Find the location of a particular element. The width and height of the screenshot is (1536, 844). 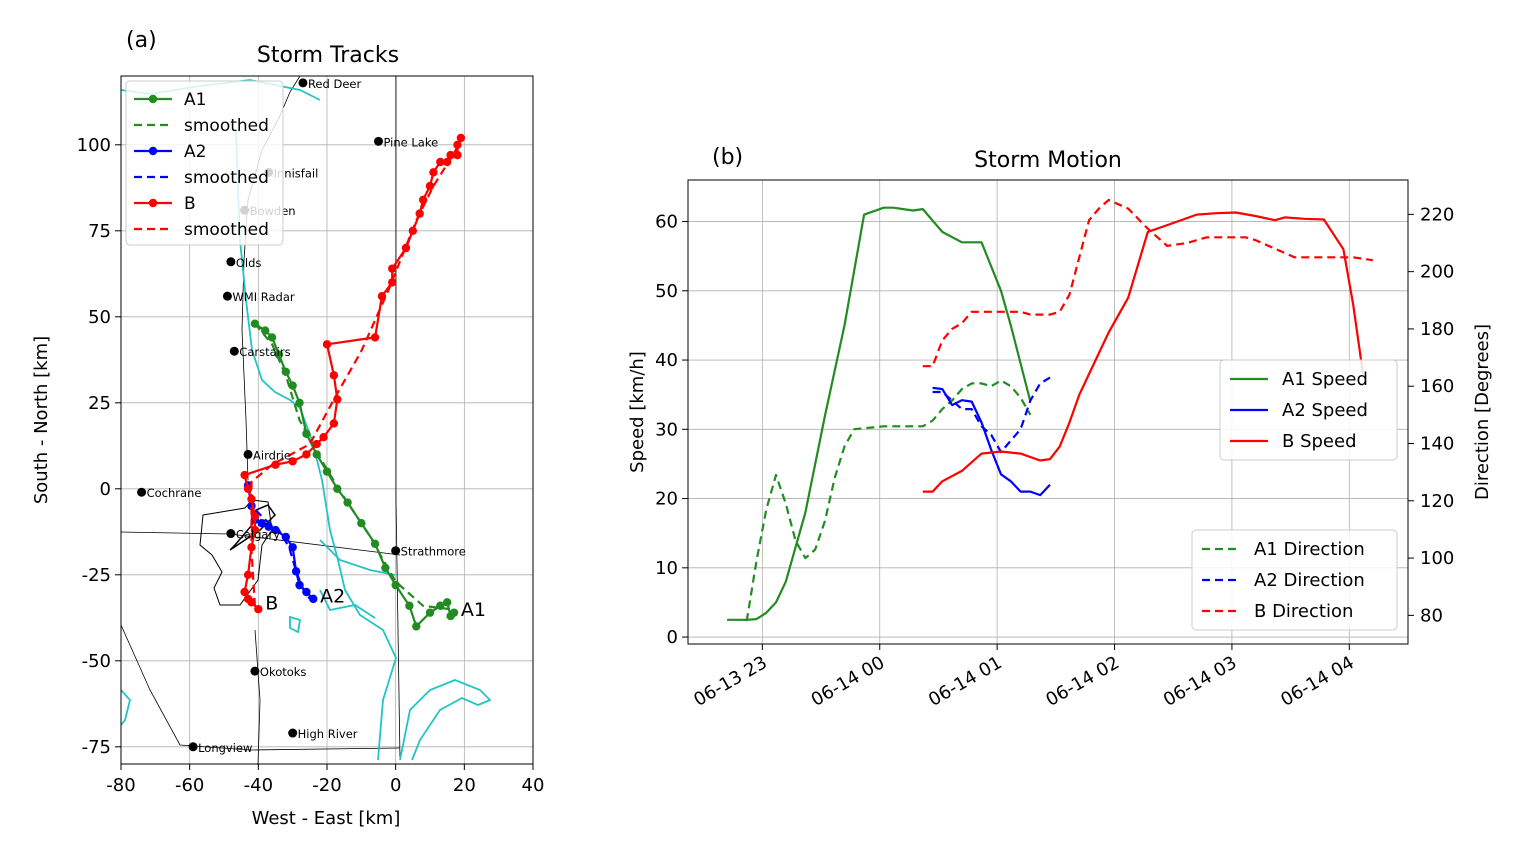

city-label: Pine Lake is located at coordinates (411, 142).